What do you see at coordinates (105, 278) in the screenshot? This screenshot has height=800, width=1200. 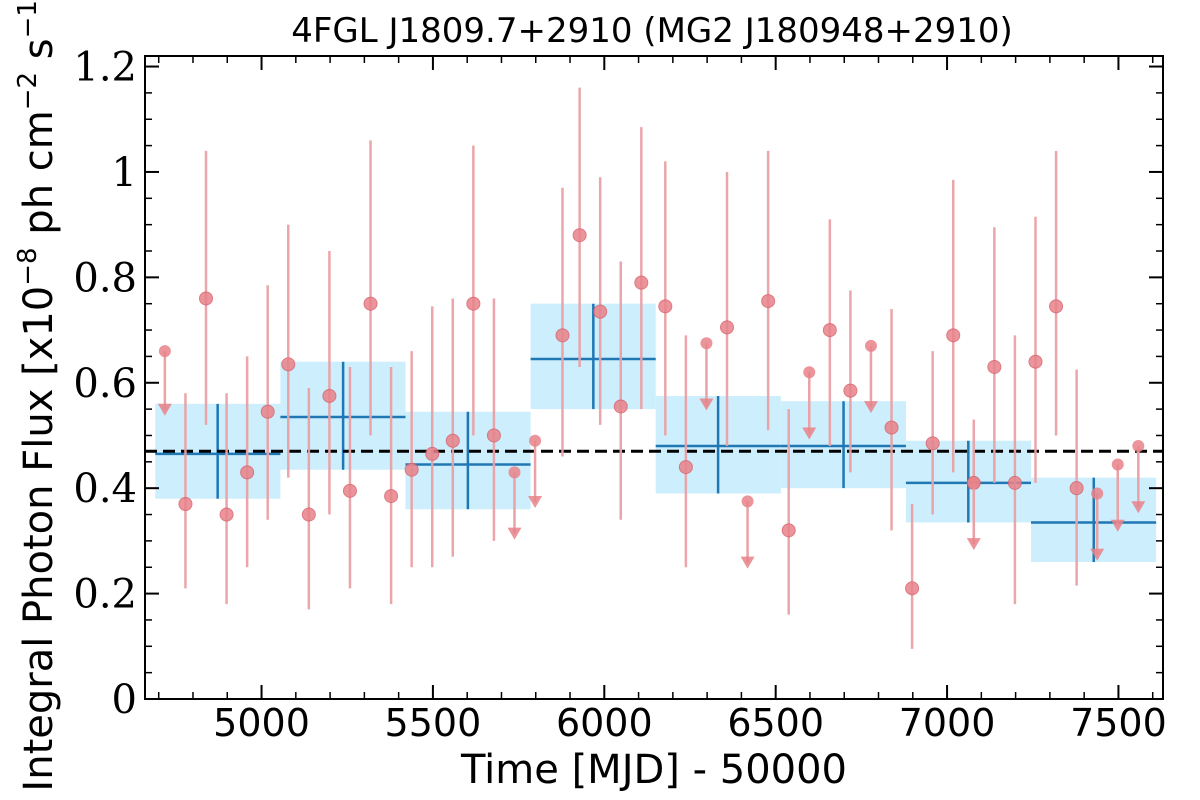 I see `y-tick-label: 0.8` at bounding box center [105, 278].